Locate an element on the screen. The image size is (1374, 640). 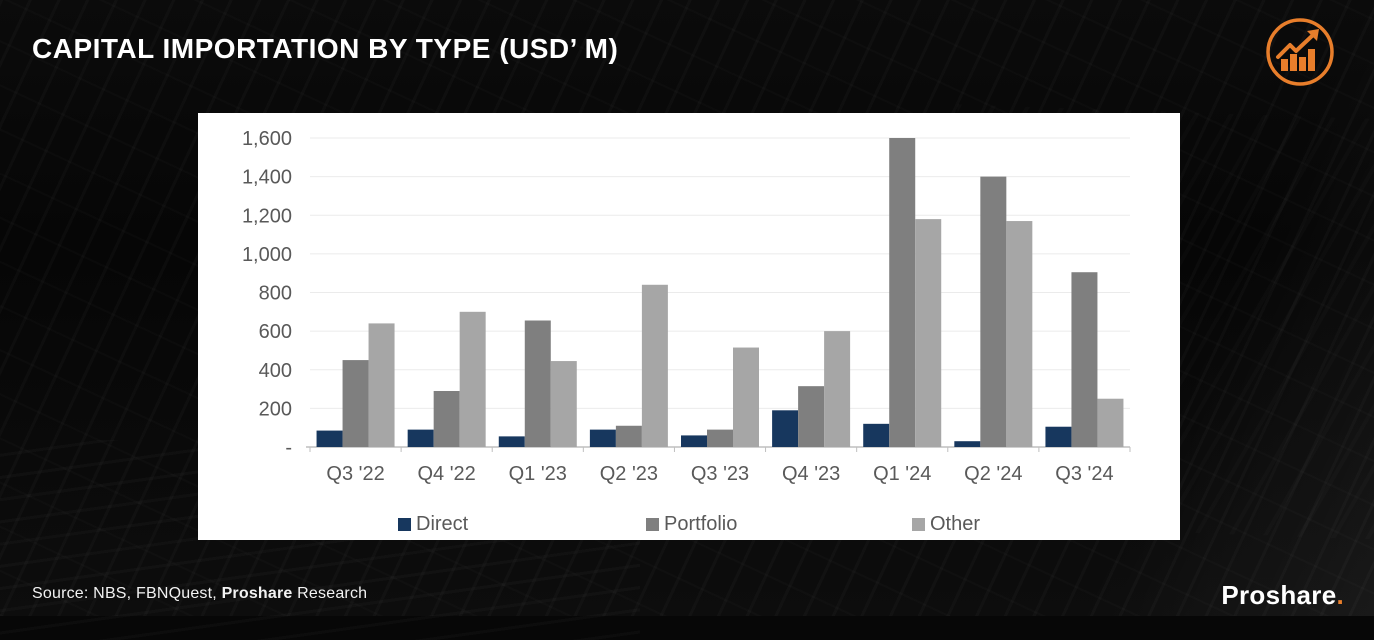
source-proshare: Proshare is located at coordinates (257, 593).